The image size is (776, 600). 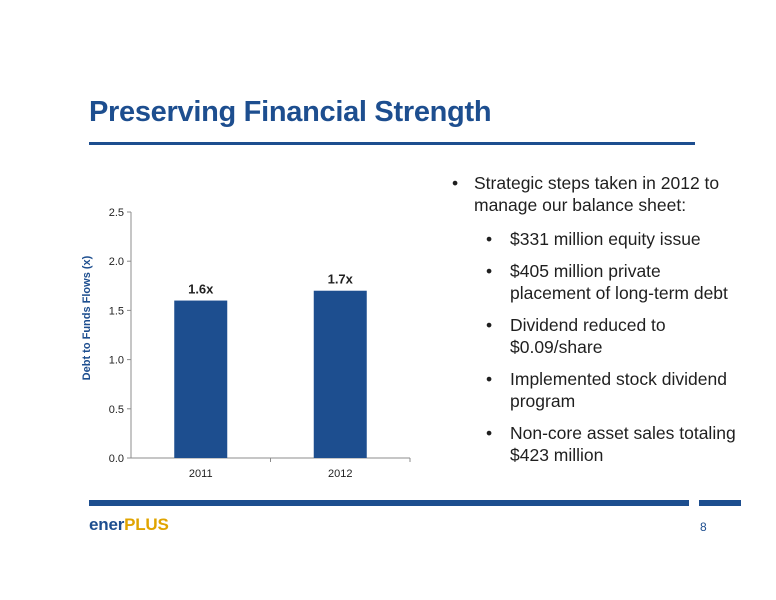 What do you see at coordinates (290, 112) in the screenshot?
I see `slide-title: Preserving Financial Strength` at bounding box center [290, 112].